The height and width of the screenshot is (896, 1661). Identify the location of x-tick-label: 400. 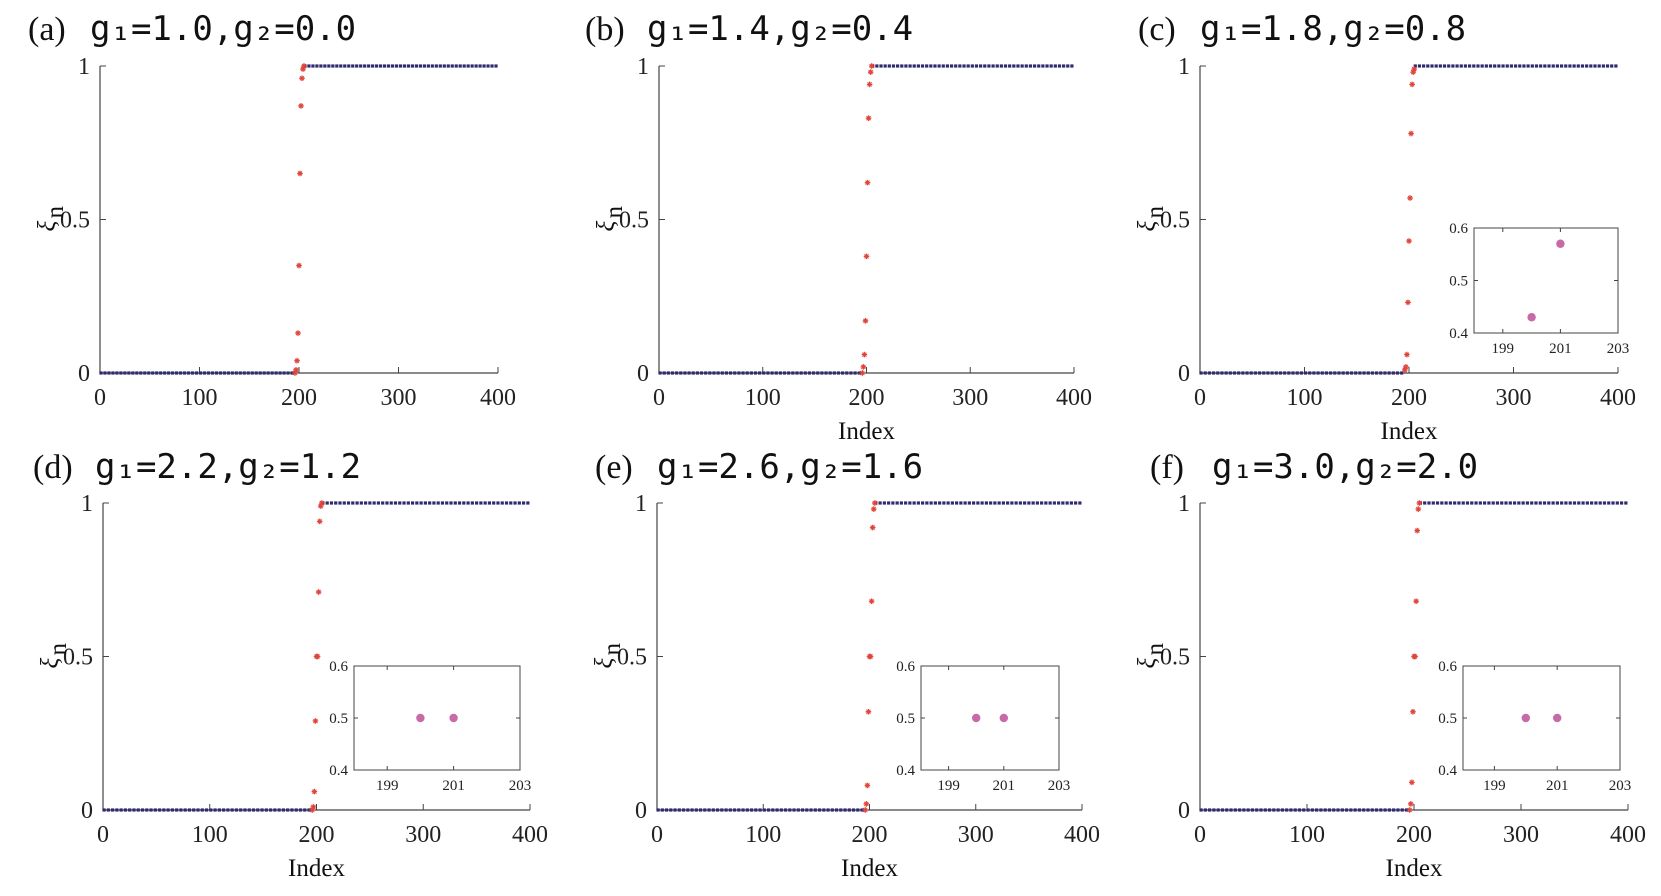
(1074, 398).